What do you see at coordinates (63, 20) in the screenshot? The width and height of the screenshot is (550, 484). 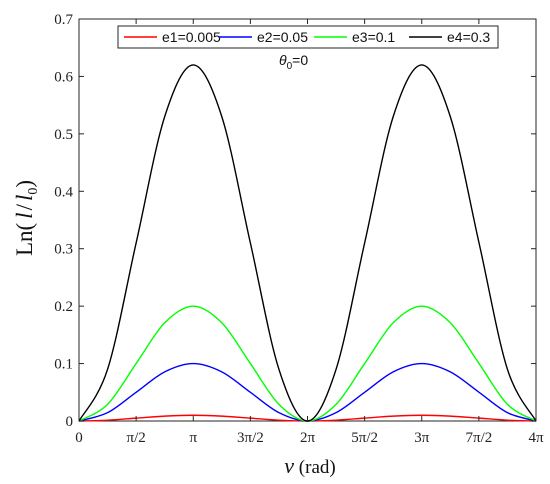 I see `y-tick-label: 0.7` at bounding box center [63, 20].